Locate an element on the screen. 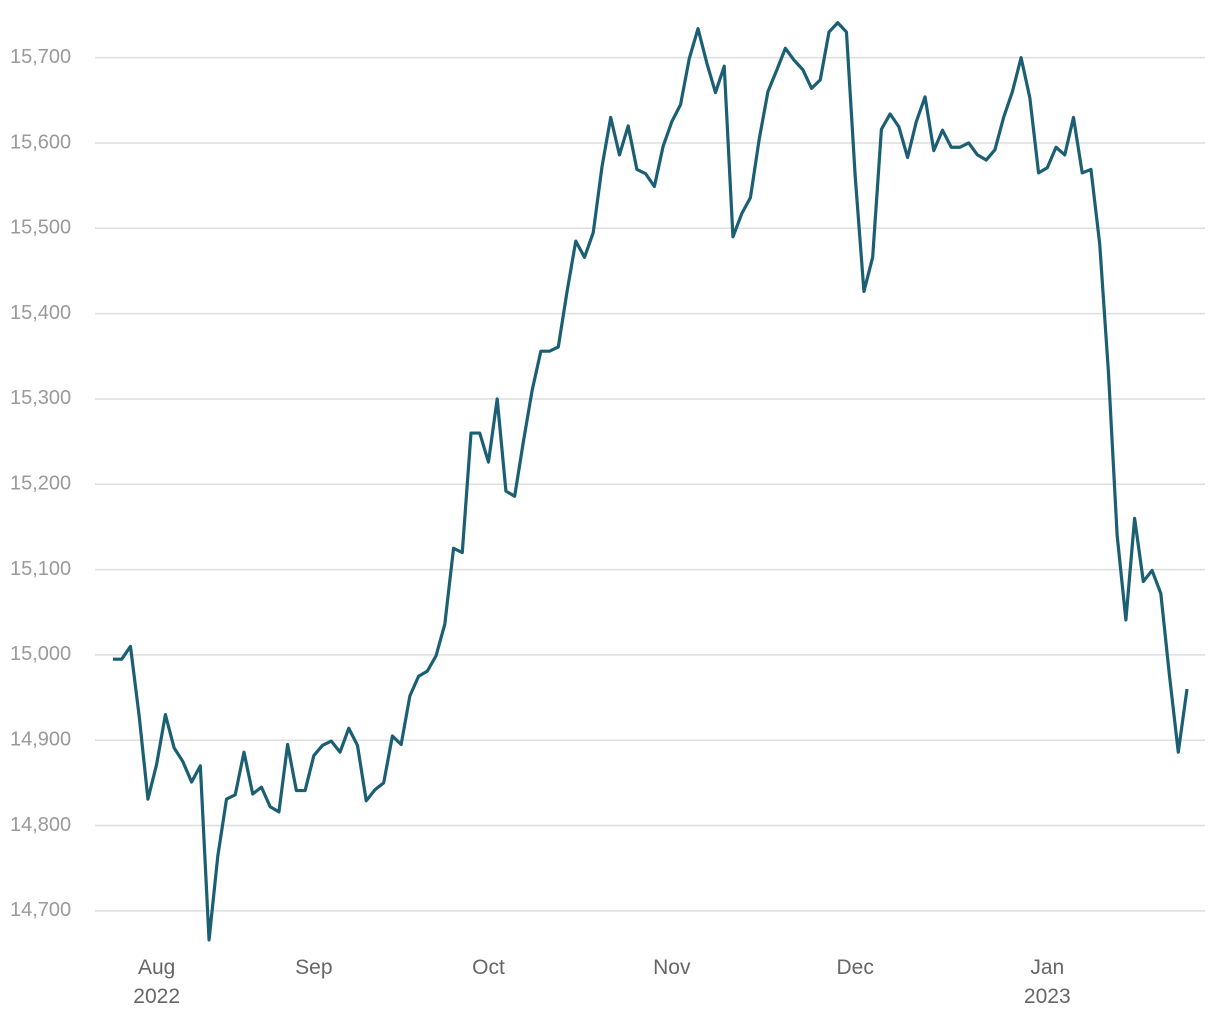  y-tick-label: 15,700 is located at coordinates (40, 57).